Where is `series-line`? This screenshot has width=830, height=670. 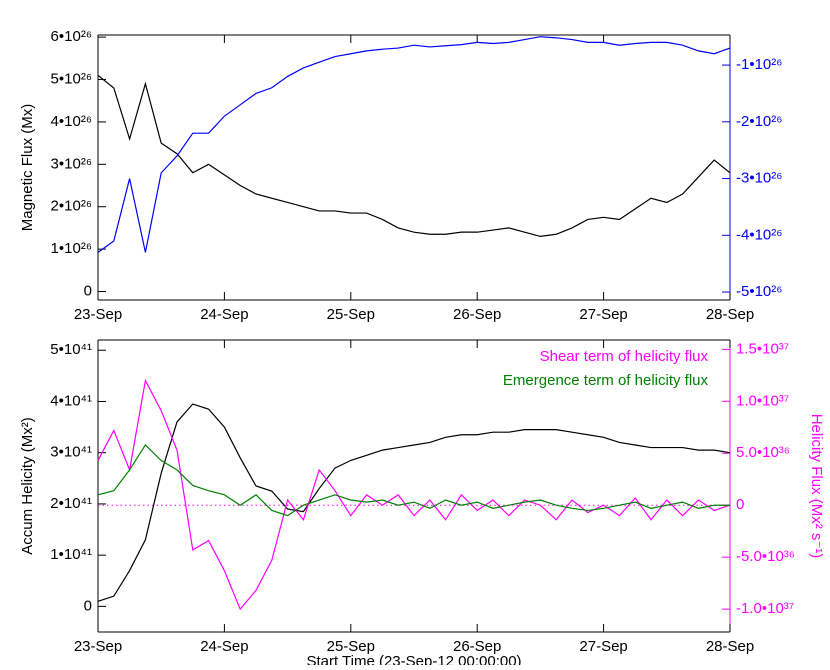
series-line is located at coordinates (413, 480).